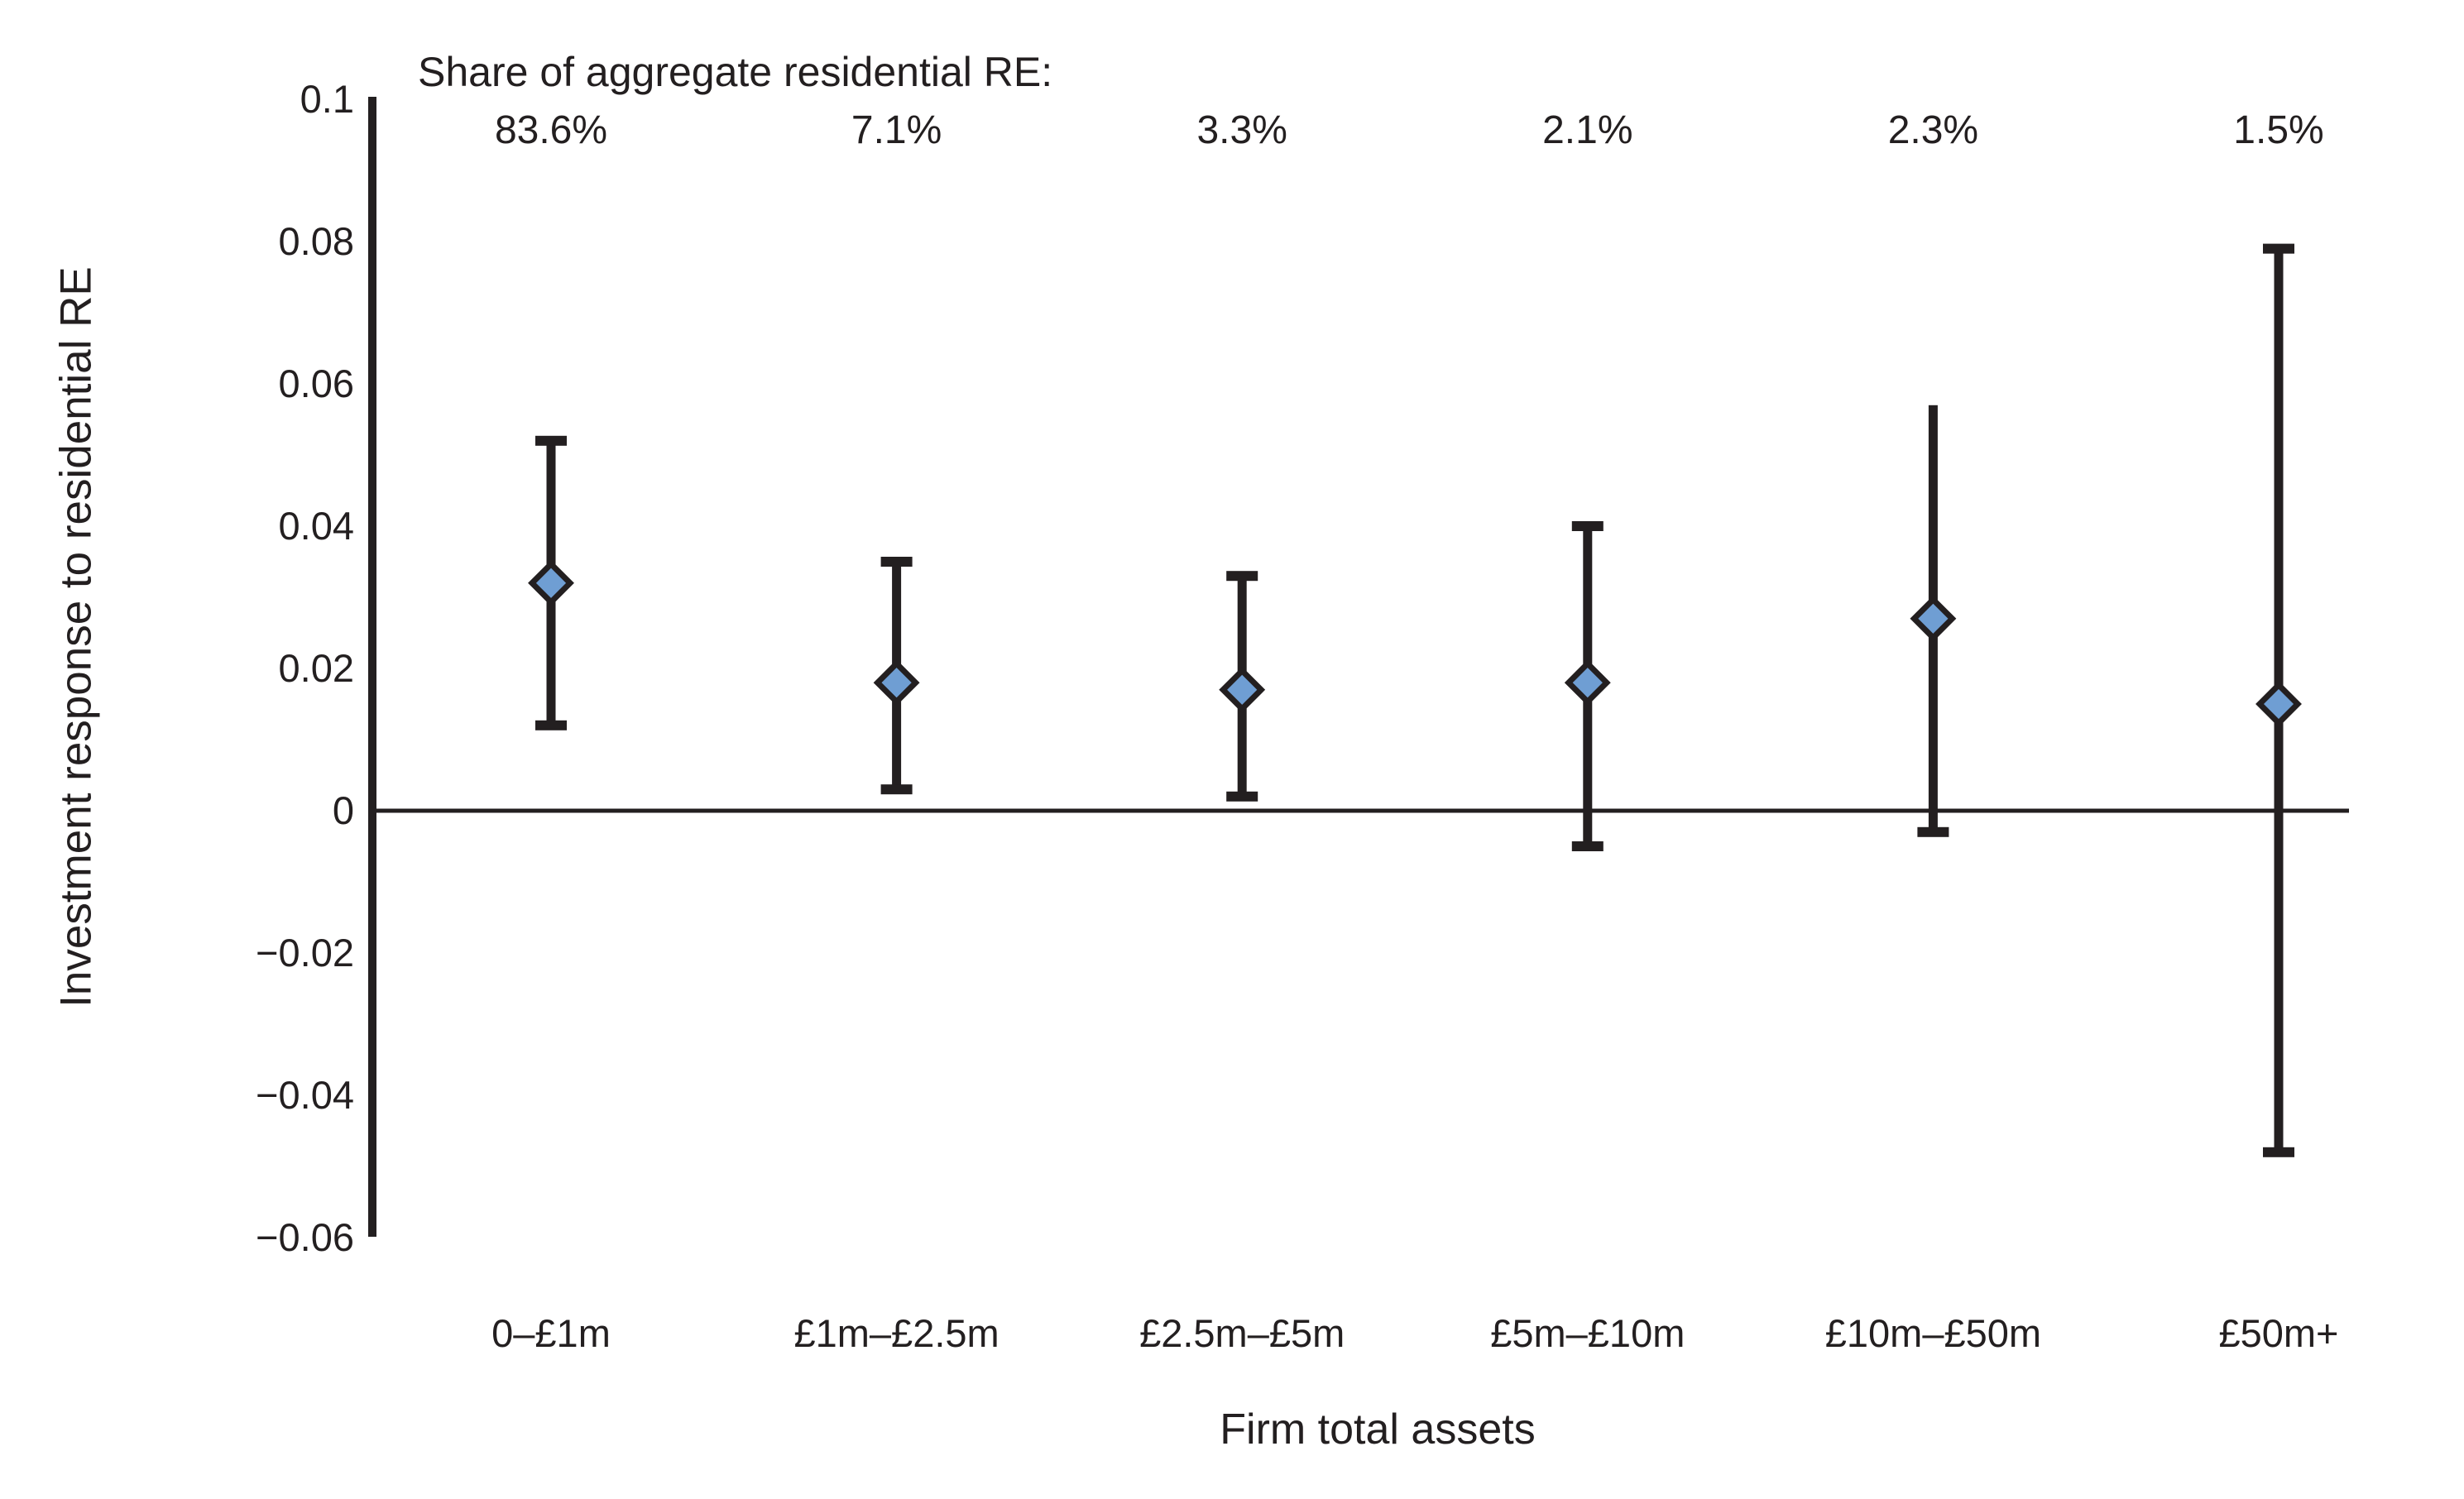 This screenshot has height=1499, width=2464. Describe the element at coordinates (551, 1333) in the screenshot. I see `x-tick-label: 0–£1m` at that location.